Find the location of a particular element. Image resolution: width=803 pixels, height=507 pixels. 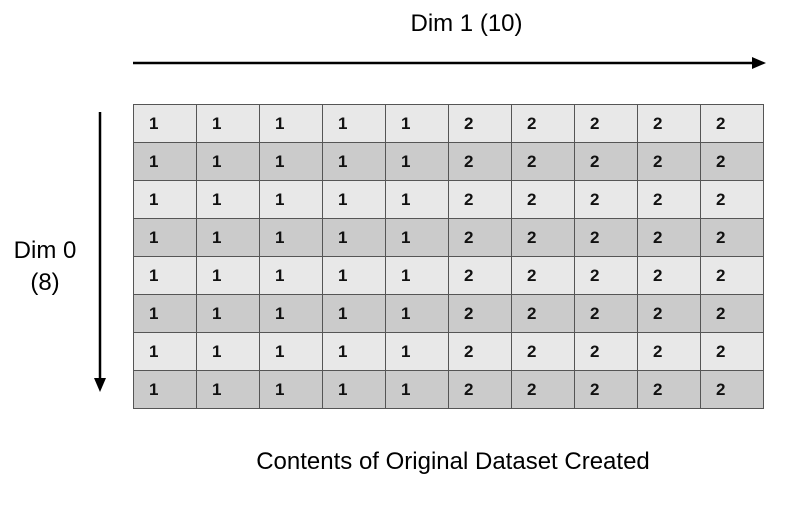

dim1-arrow is located at coordinates (449, 63).